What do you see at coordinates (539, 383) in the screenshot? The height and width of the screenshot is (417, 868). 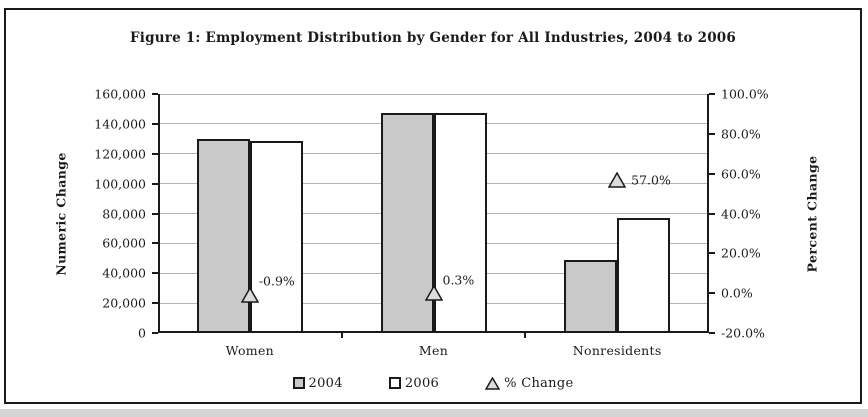 I see `legend-label-pct-change: % Change` at bounding box center [539, 383].